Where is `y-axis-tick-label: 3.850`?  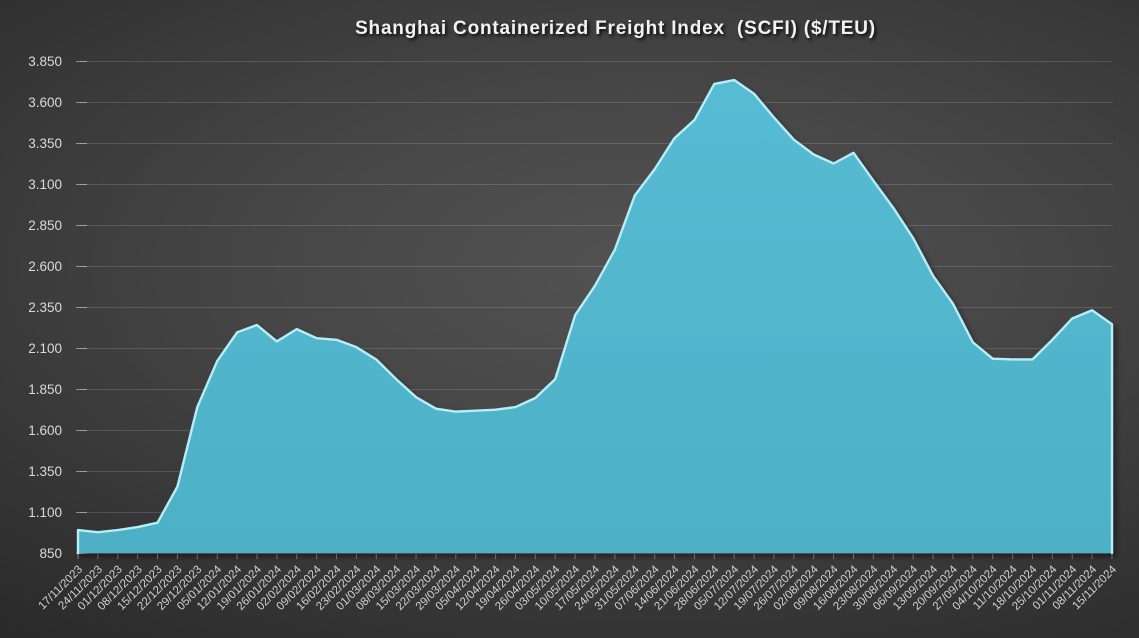 y-axis-tick-label: 3.850 is located at coordinates (45, 61).